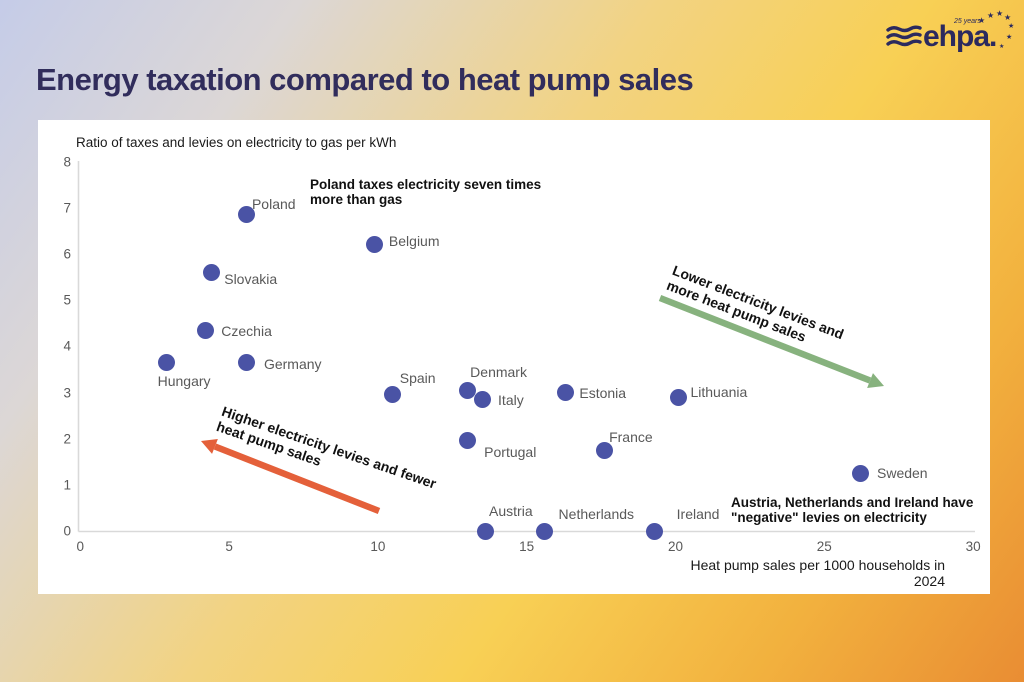  I want to click on data-point-portugal, so click(467, 441).